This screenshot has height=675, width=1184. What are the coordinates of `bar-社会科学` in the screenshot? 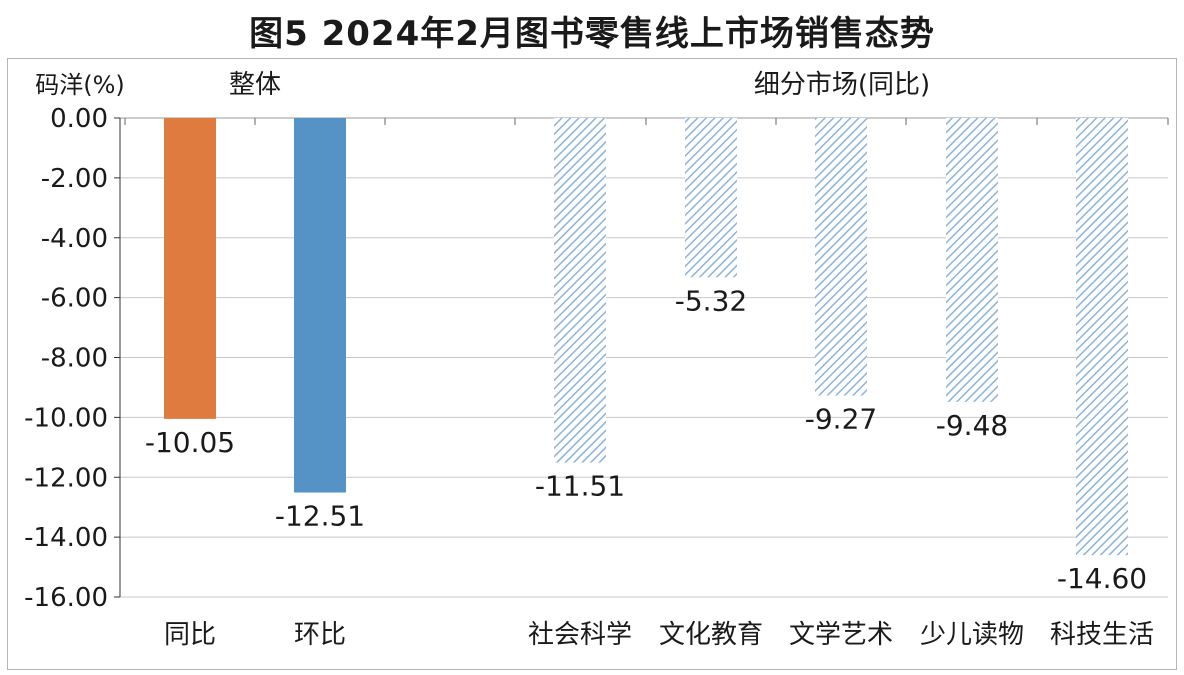 It's located at (580, 290).